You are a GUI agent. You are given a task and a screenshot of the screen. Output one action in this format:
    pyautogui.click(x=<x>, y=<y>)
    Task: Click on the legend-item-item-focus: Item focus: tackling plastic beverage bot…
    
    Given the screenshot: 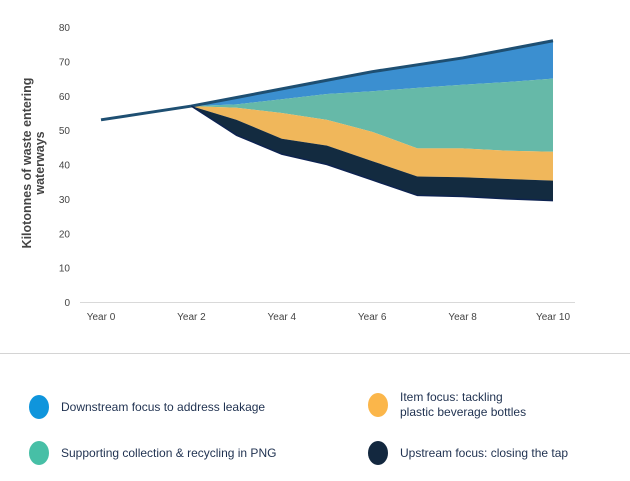 What is the action you would take?
    pyautogui.click(x=447, y=405)
    